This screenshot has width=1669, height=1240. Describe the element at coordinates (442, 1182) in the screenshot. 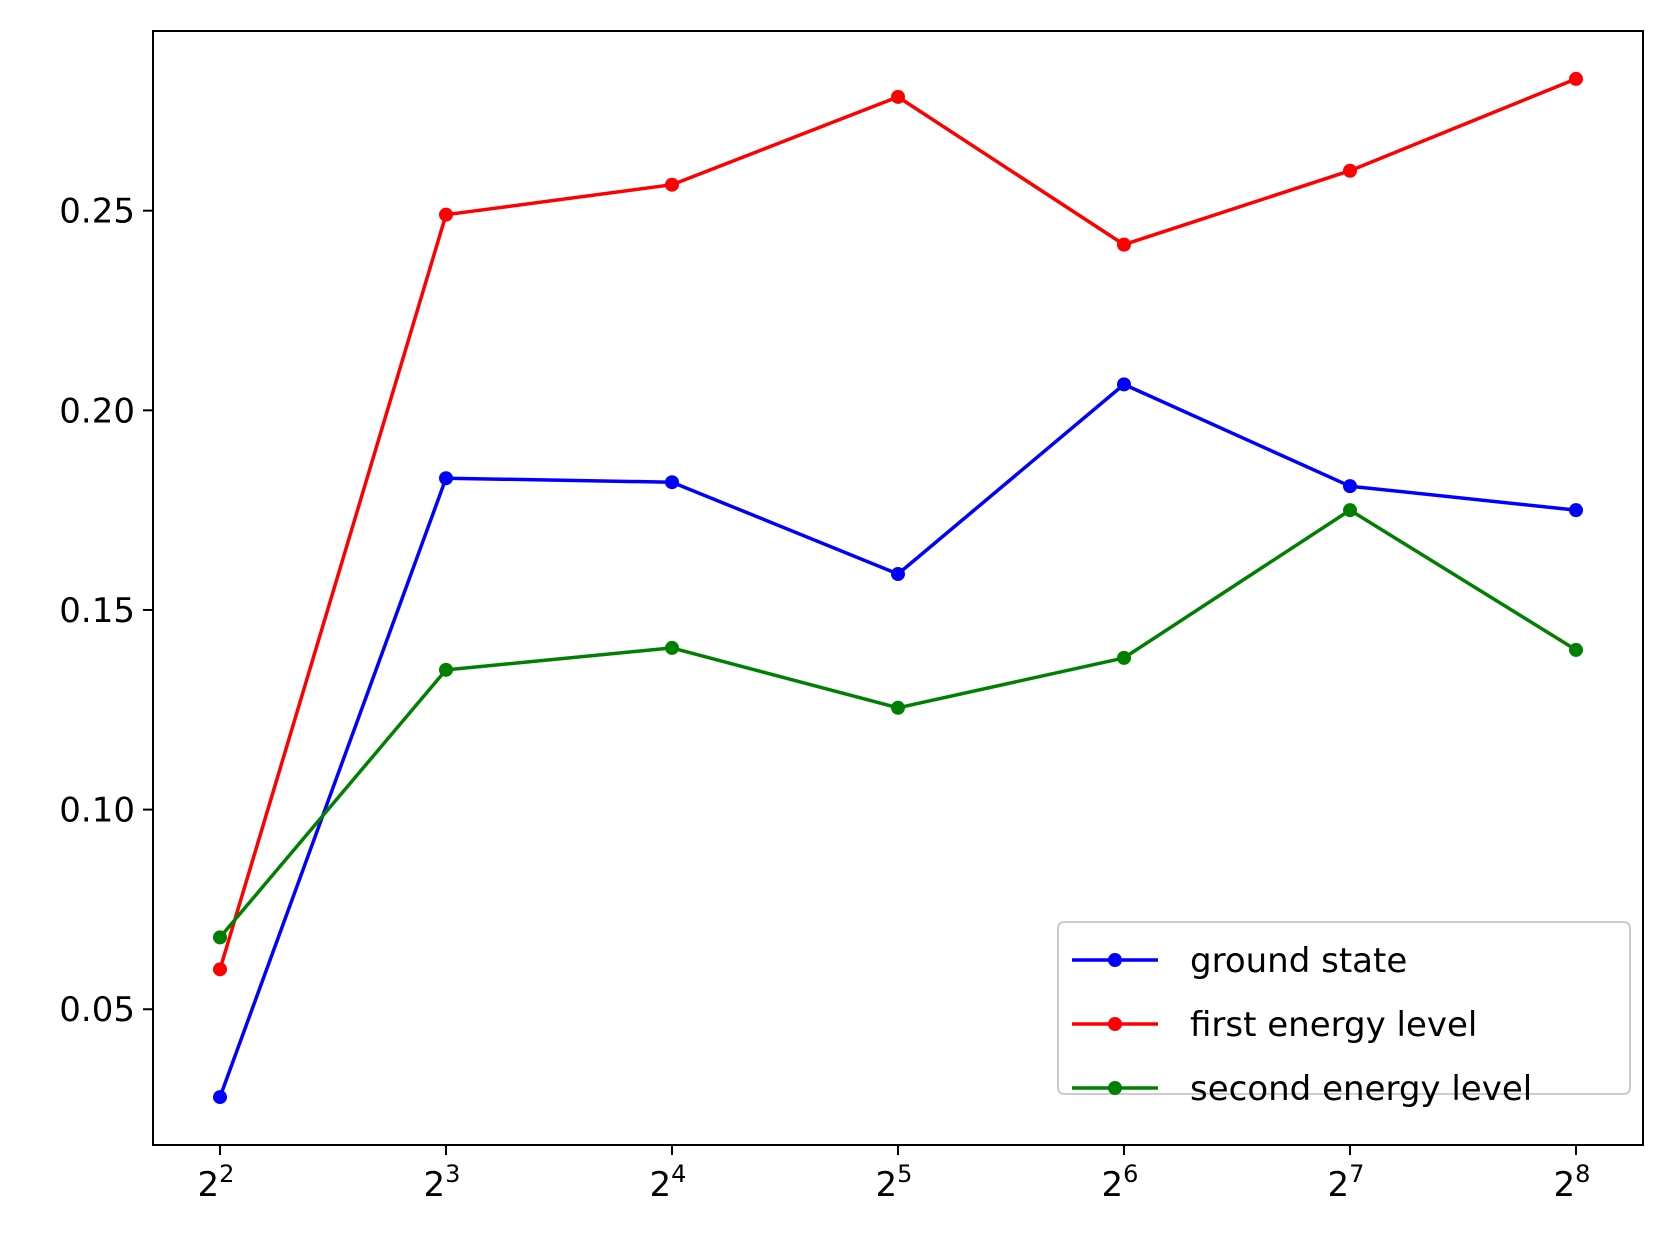

I see `x-tick-label: 23` at that location.